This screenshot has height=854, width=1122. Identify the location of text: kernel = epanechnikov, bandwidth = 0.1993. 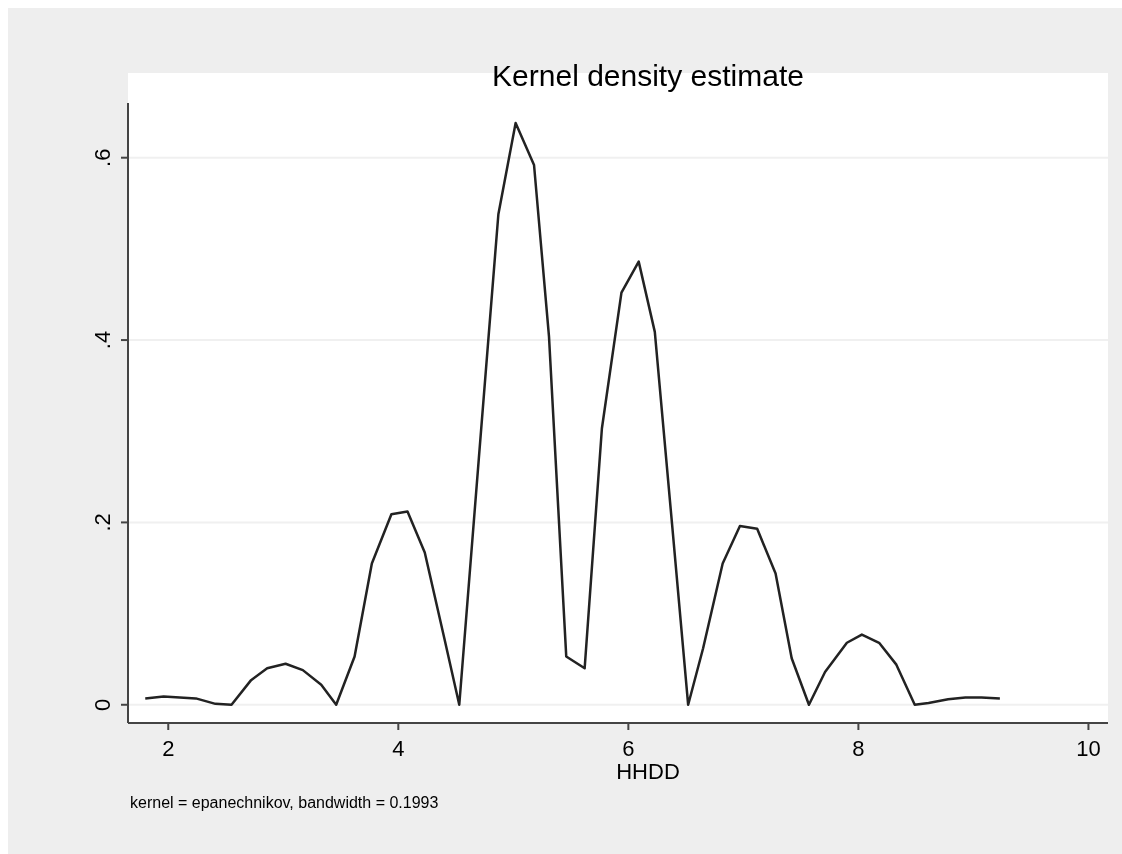
(284, 802).